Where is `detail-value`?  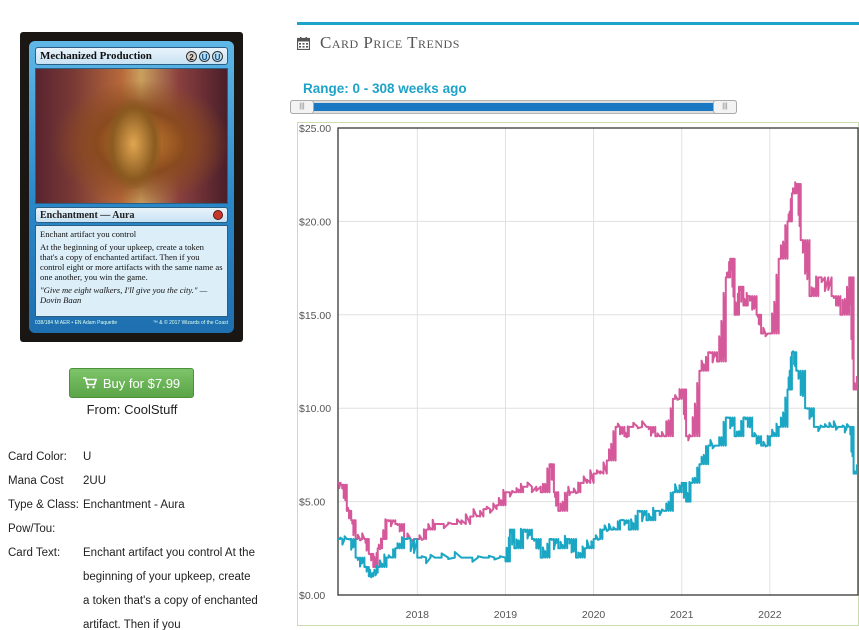 detail-value is located at coordinates (170, 529).